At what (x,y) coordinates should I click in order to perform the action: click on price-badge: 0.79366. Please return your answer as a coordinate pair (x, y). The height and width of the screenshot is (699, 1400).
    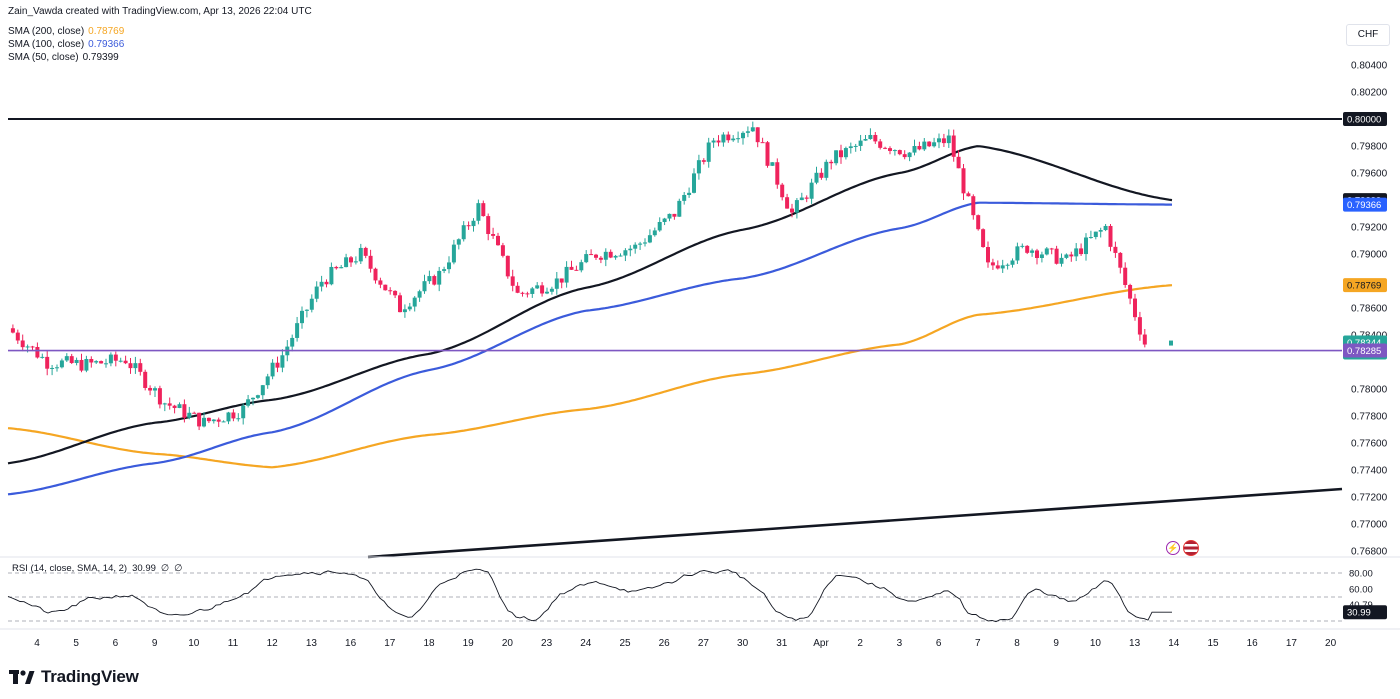
    Looking at the image, I should click on (1365, 204).